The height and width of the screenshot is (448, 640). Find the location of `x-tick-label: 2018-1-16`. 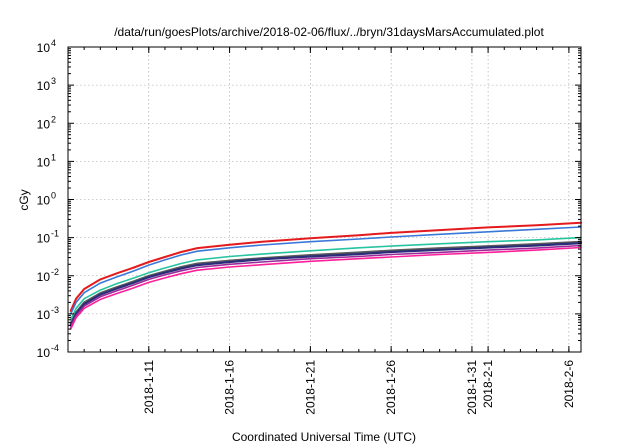

x-tick-label: 2018-1-16 is located at coordinates (230, 387).